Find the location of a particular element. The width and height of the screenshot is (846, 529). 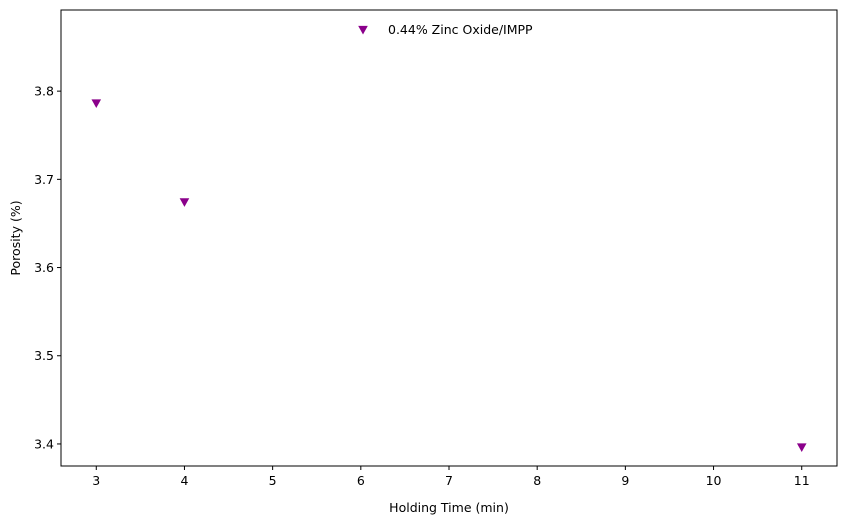

x-tick-label: 10 is located at coordinates (714, 480).